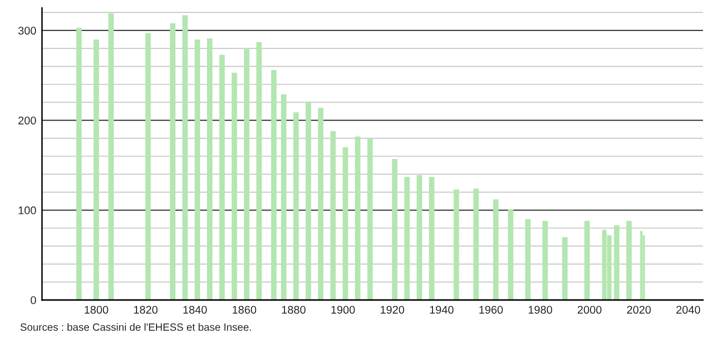 This screenshot has width=710, height=340. I want to click on y-tick-label: 100, so click(27, 210).